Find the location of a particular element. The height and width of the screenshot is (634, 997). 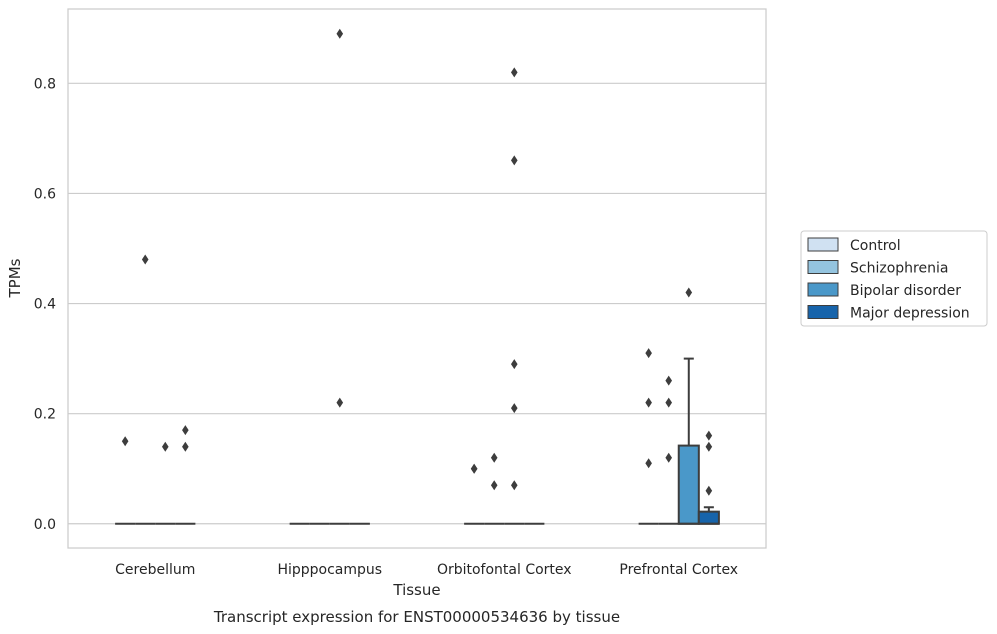

legend-label: Control is located at coordinates (875, 246).